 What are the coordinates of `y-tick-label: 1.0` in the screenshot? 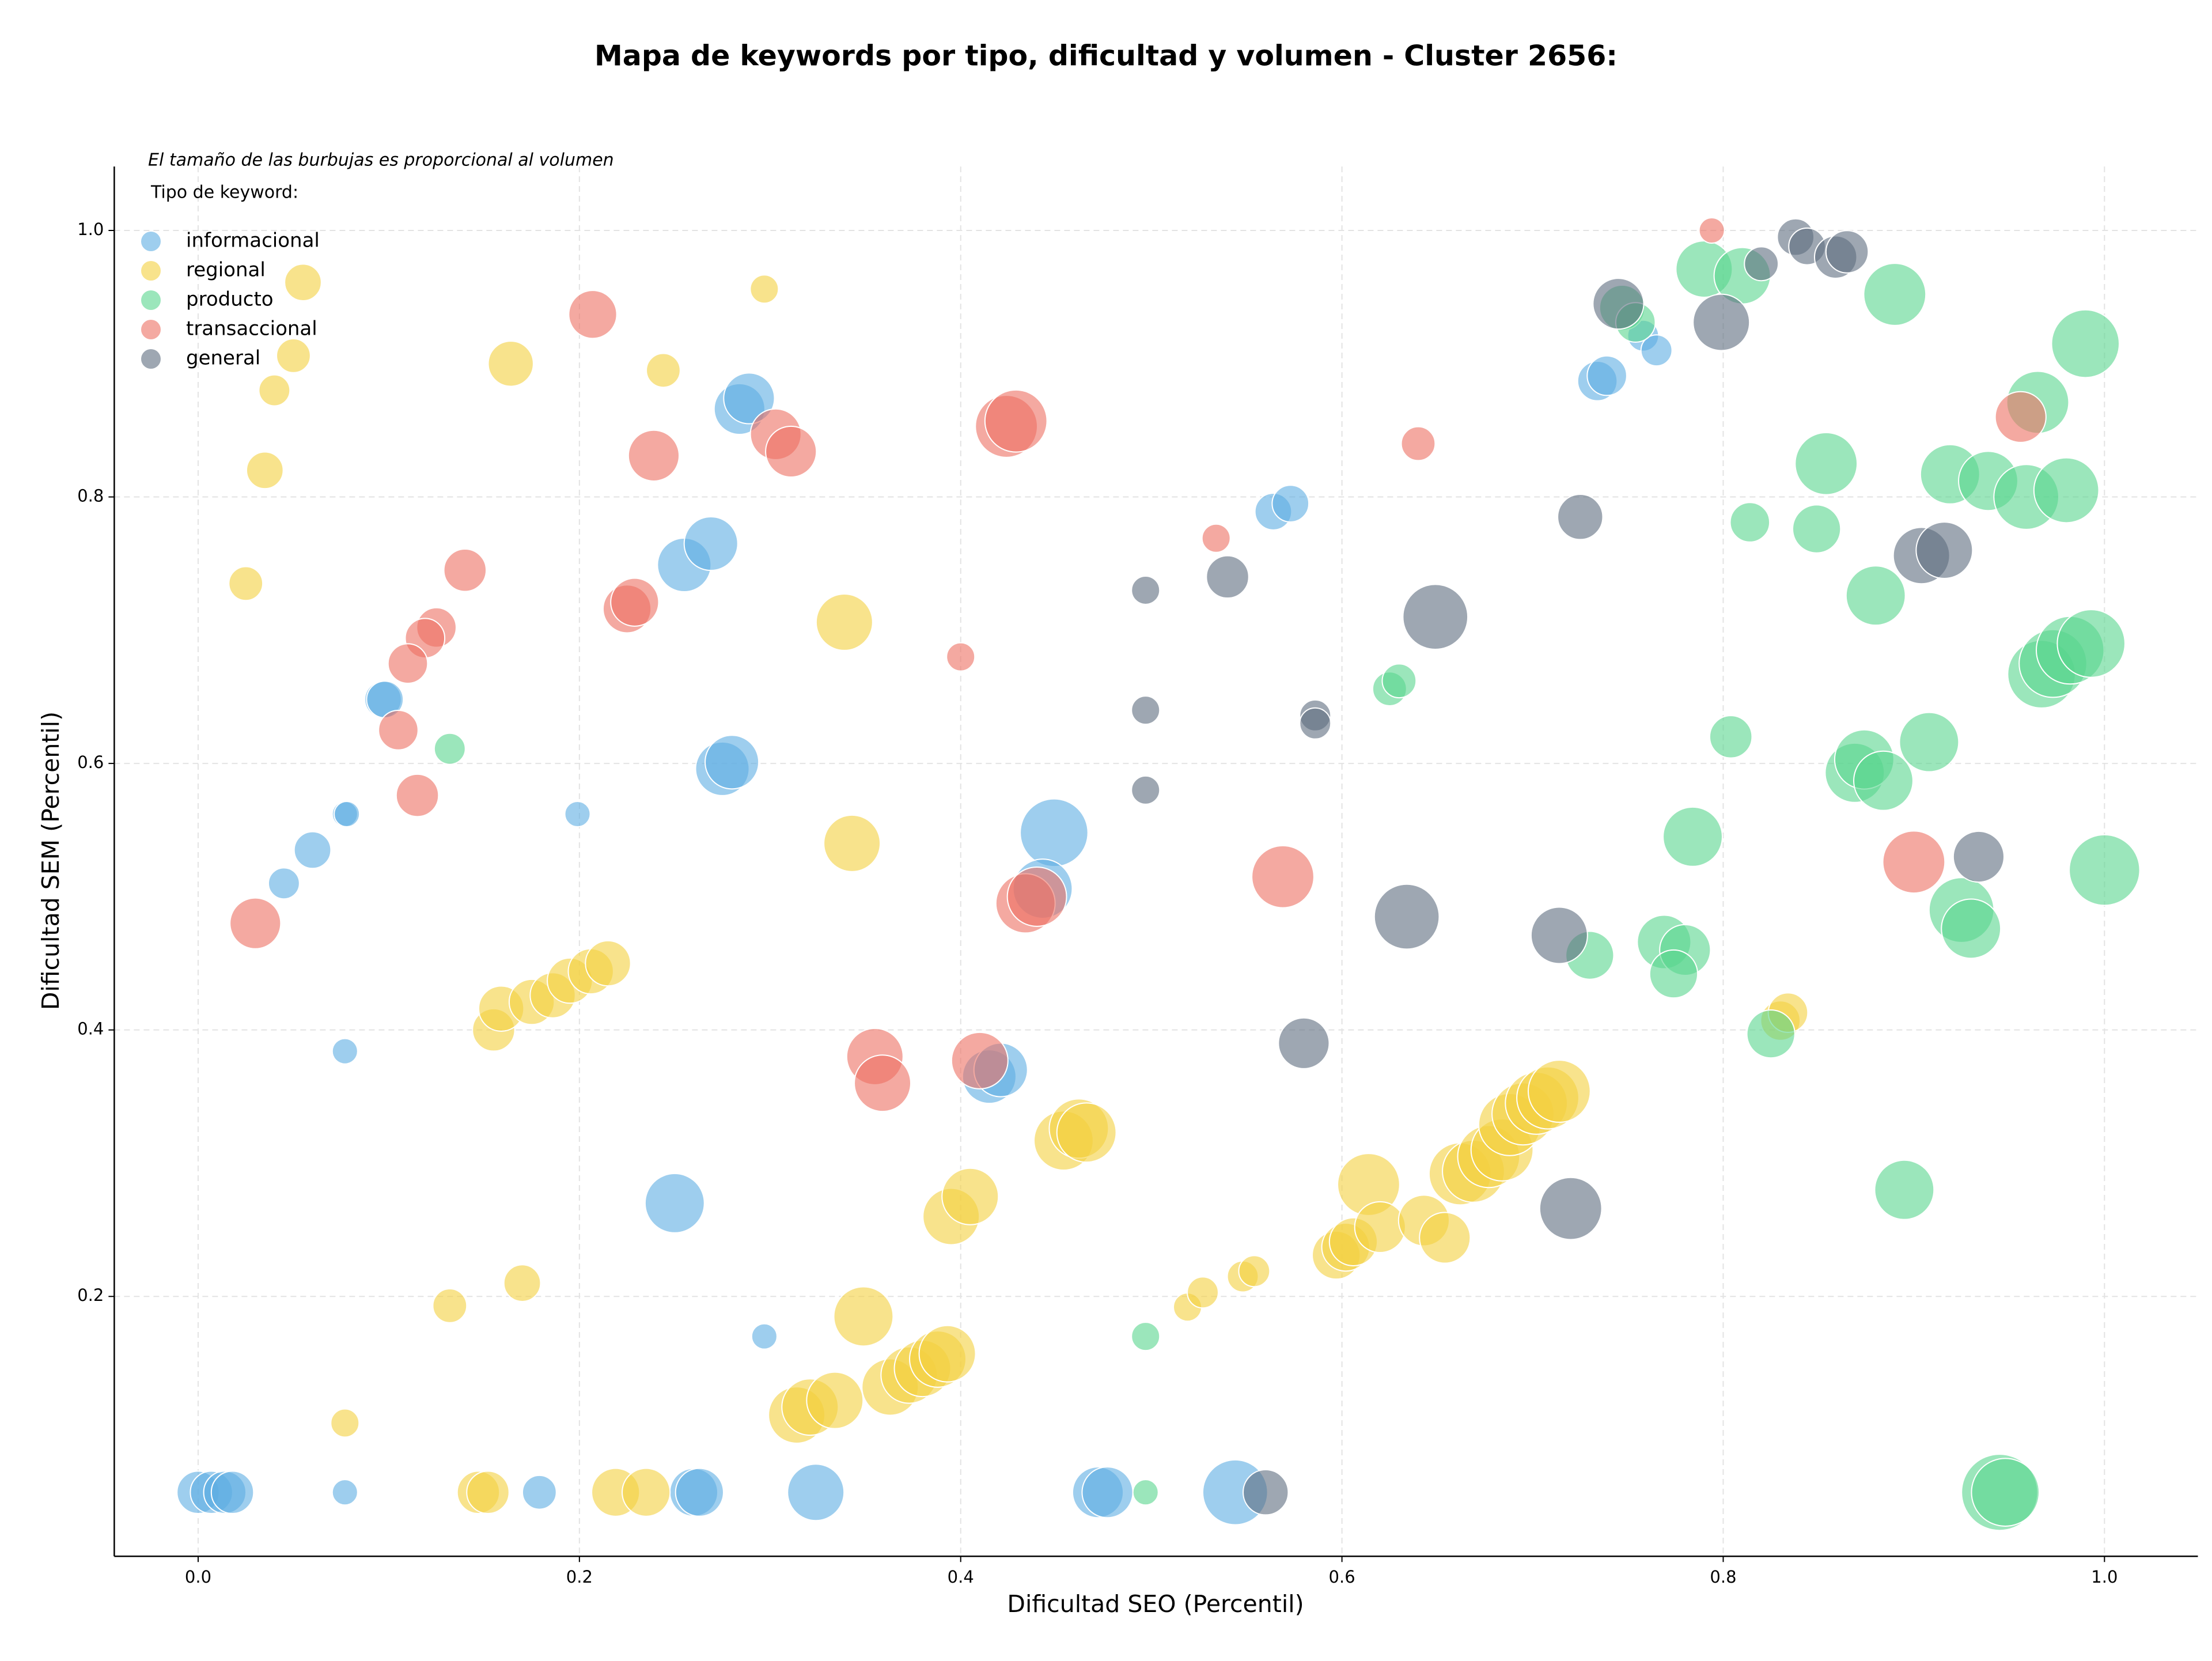 It's located at (90, 229).